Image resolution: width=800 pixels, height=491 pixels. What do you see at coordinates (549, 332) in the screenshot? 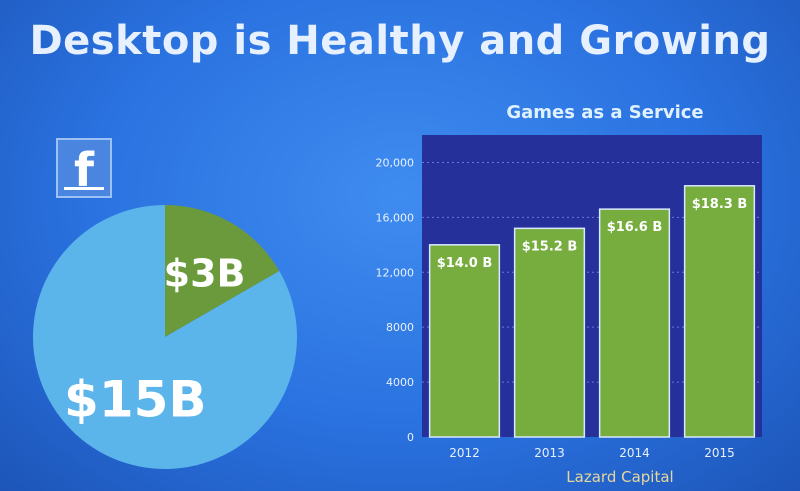
I see `bar-2013` at bounding box center [549, 332].